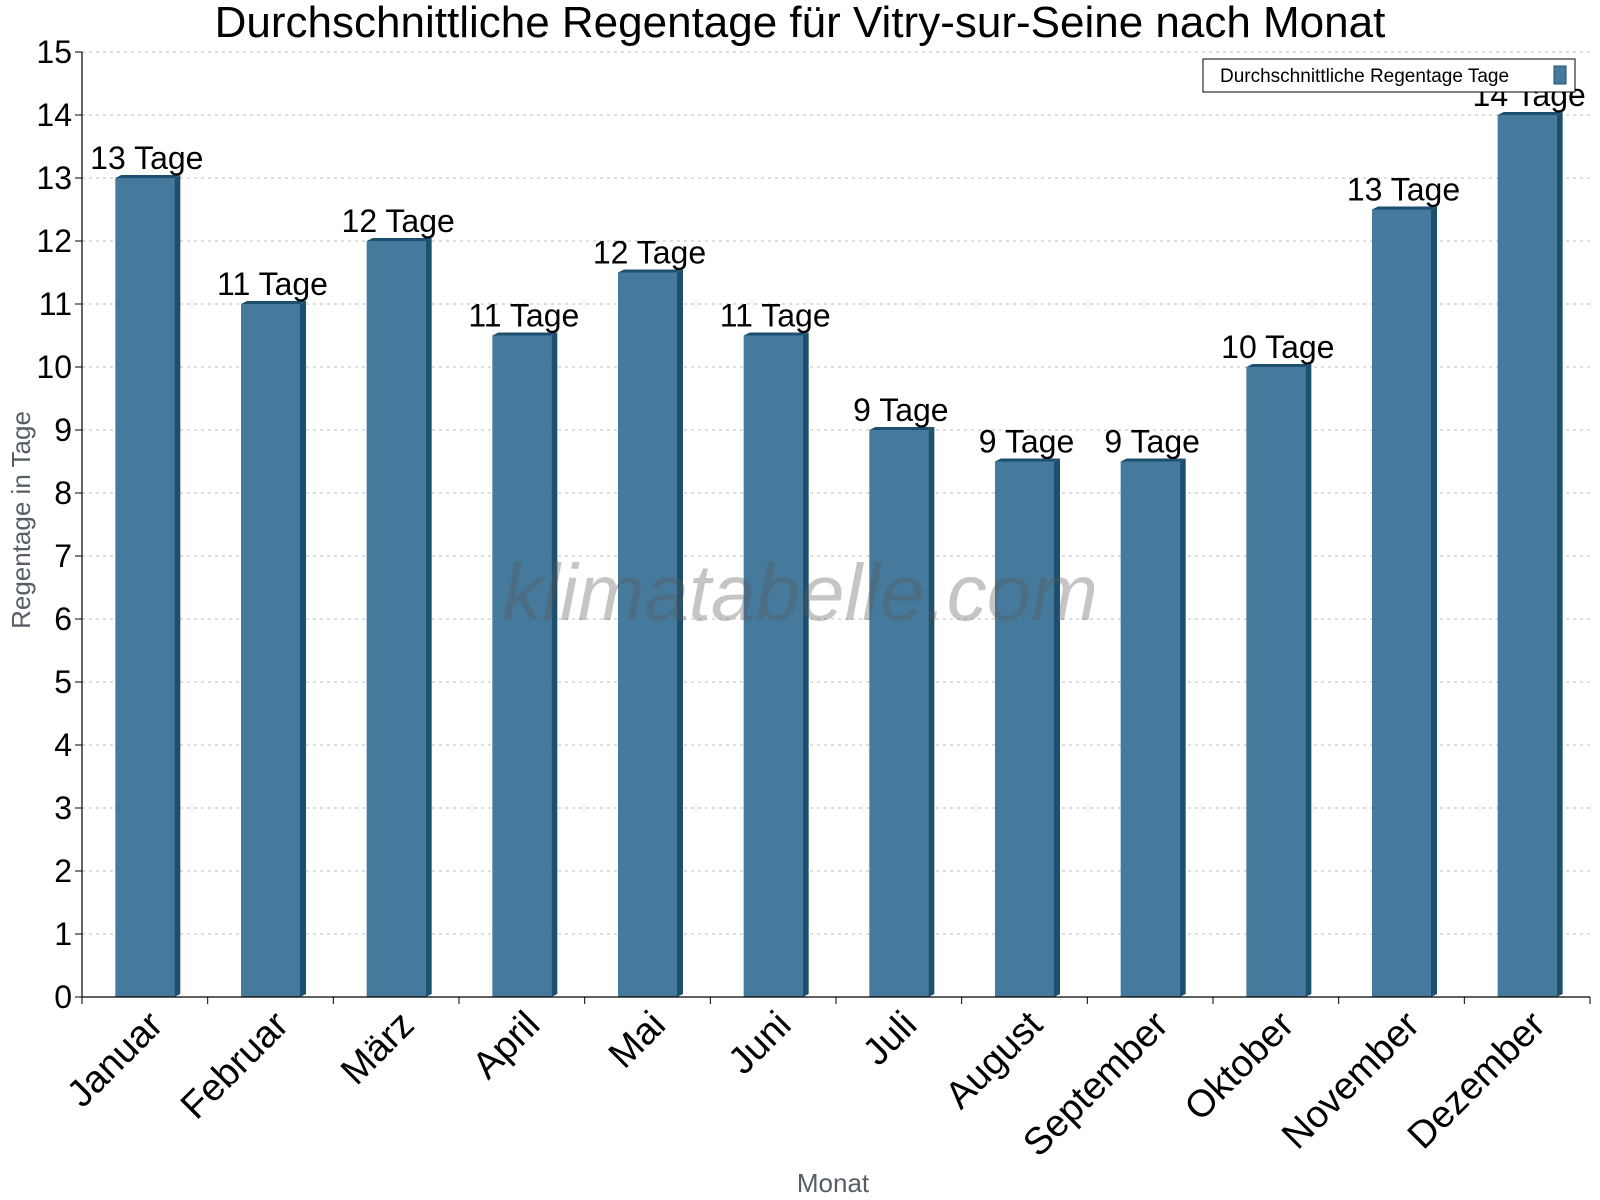 This screenshot has height=1200, width=1600. I want to click on x-tick-label: Dezember, so click(1477, 1080).